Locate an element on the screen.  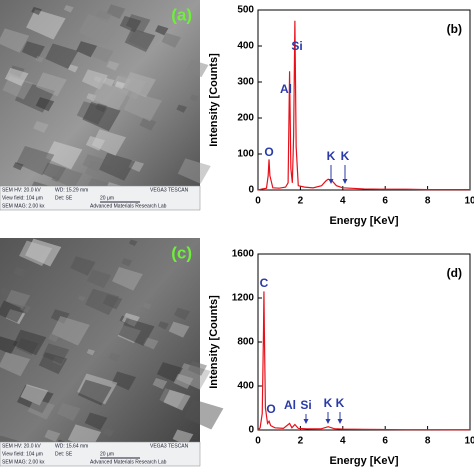
x-tick-label: 4 is located at coordinates (343, 441).